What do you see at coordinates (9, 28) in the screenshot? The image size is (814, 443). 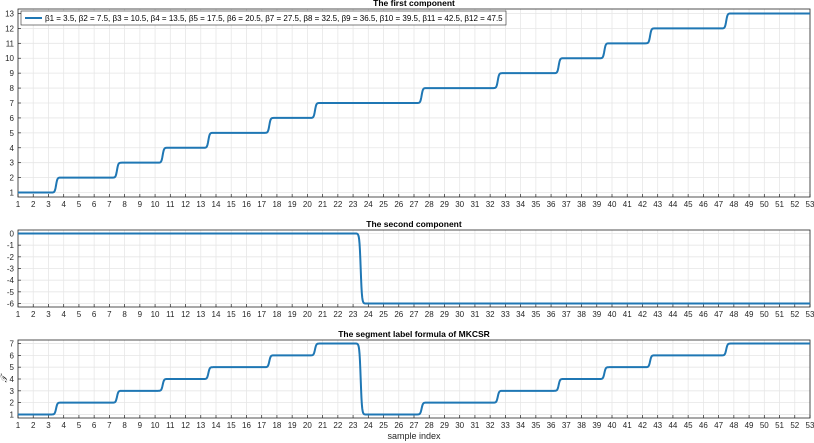 I see `y-tick-label: 12` at bounding box center [9, 28].